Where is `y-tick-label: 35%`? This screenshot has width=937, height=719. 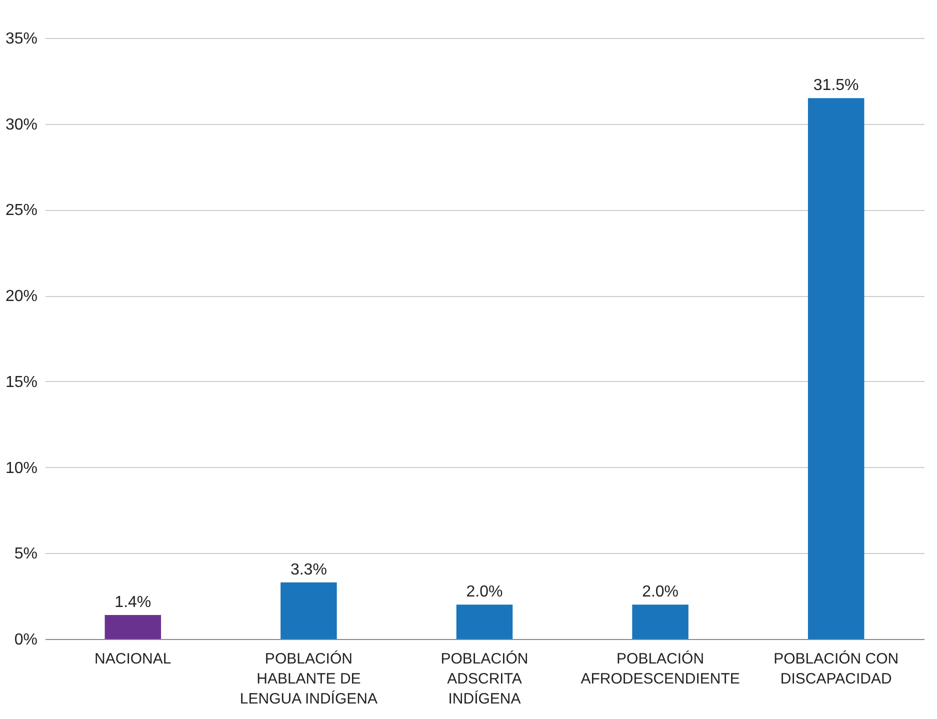
y-tick-label: 35% is located at coordinates (21, 39).